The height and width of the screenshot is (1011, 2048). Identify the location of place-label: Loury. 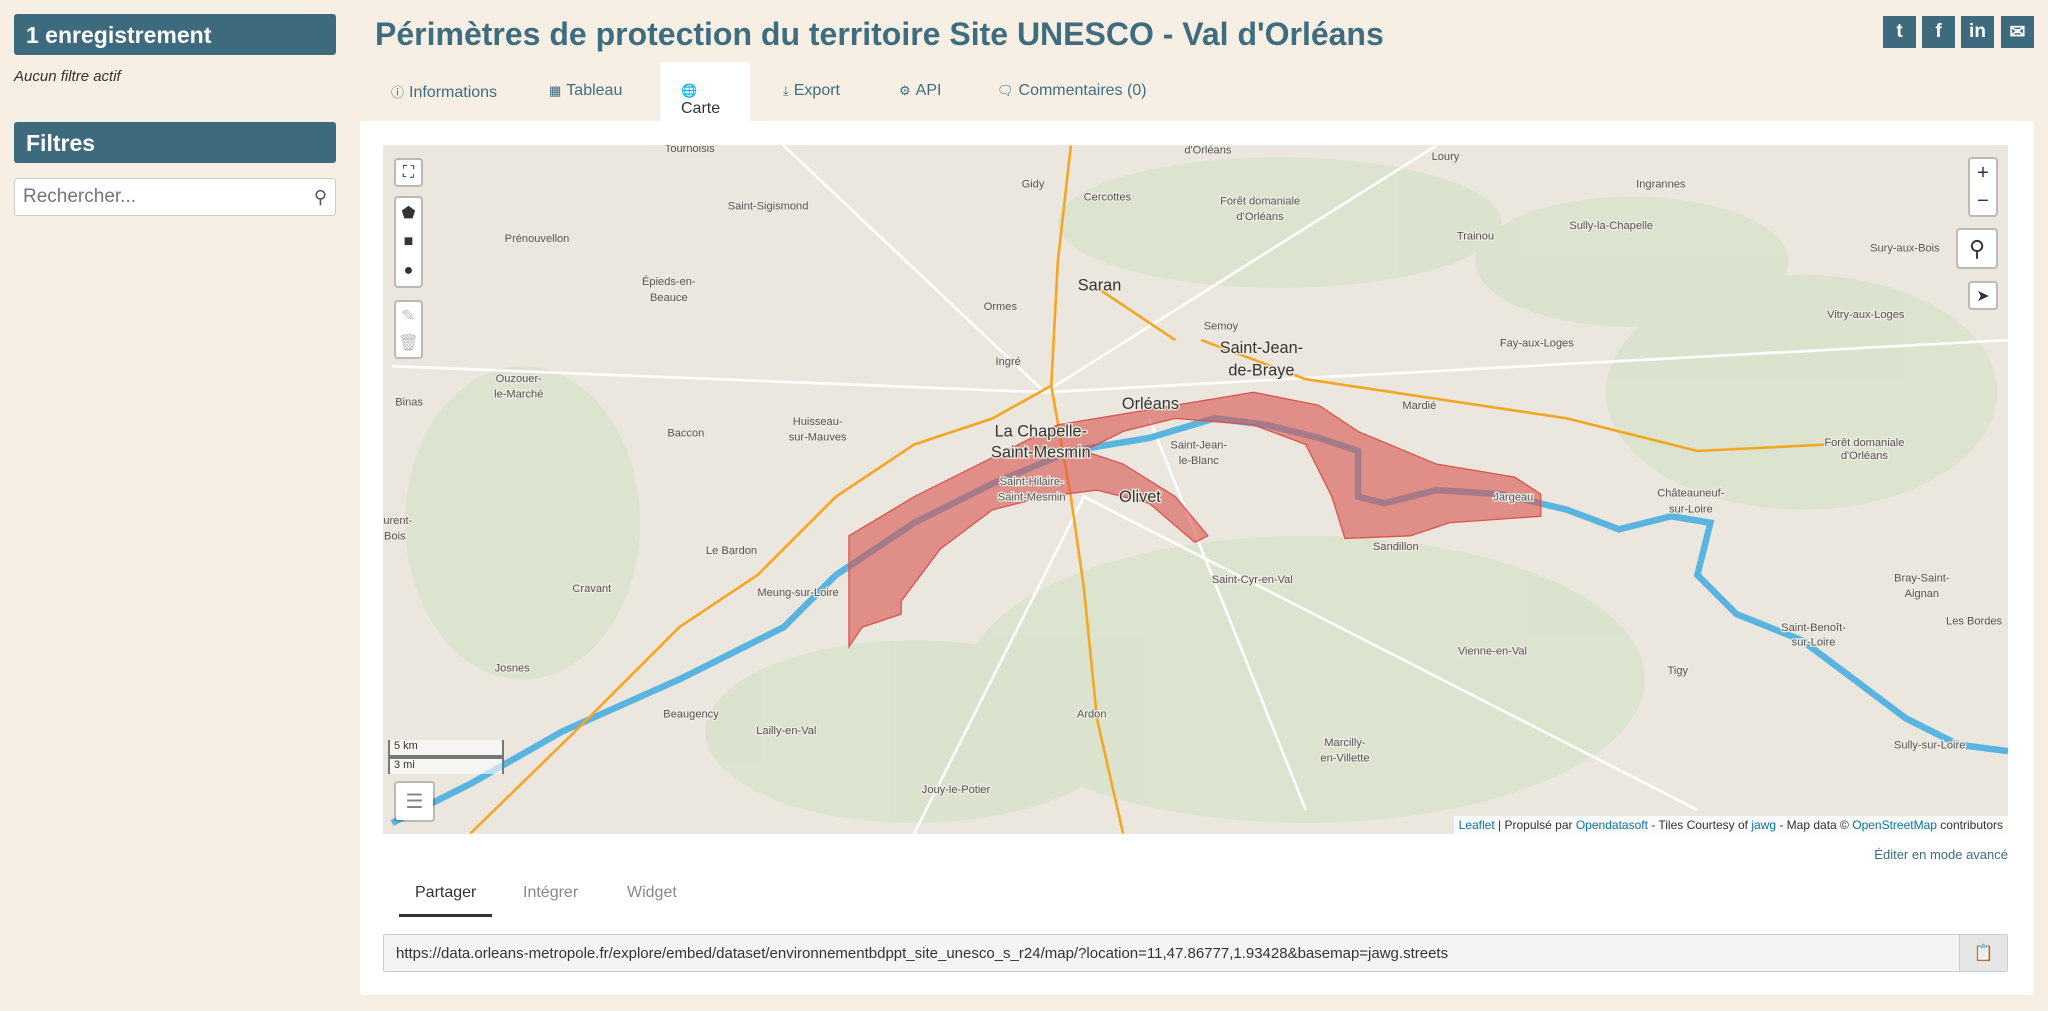
(1446, 157).